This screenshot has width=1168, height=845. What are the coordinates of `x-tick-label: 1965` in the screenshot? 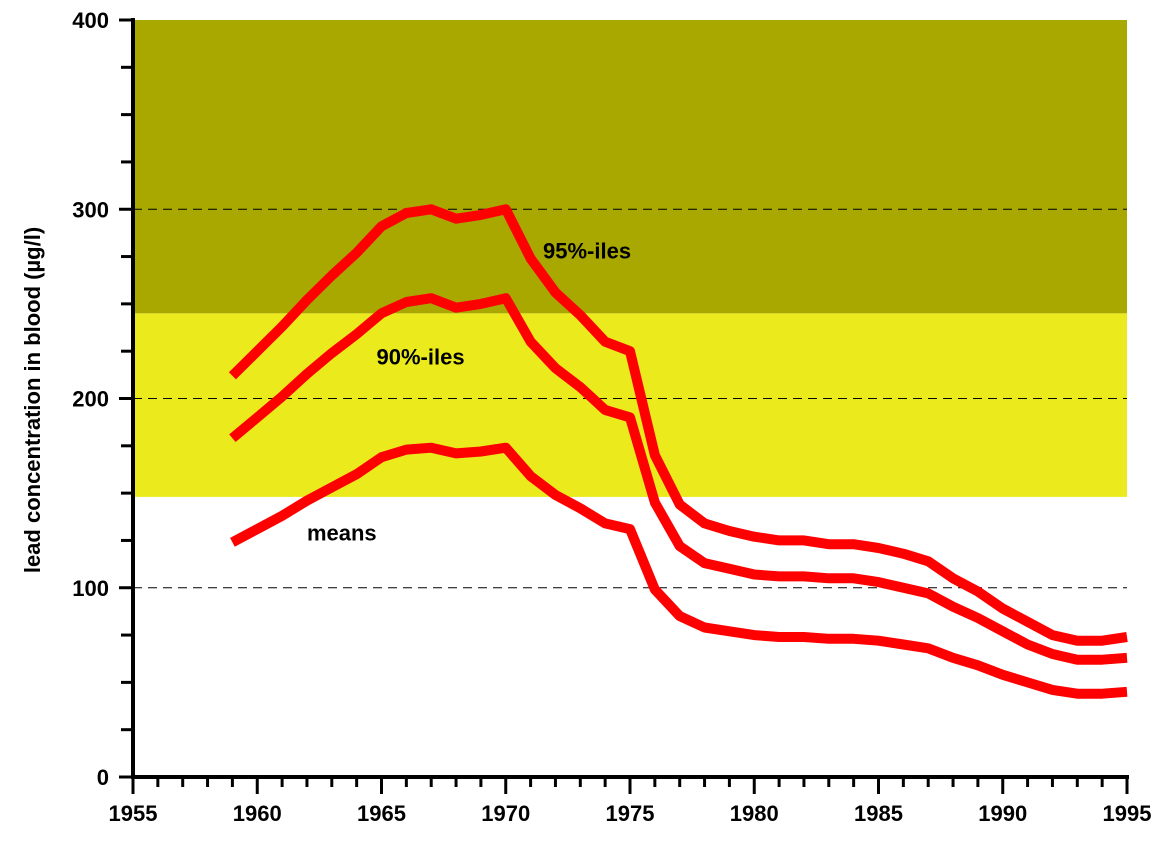 It's located at (381, 813).